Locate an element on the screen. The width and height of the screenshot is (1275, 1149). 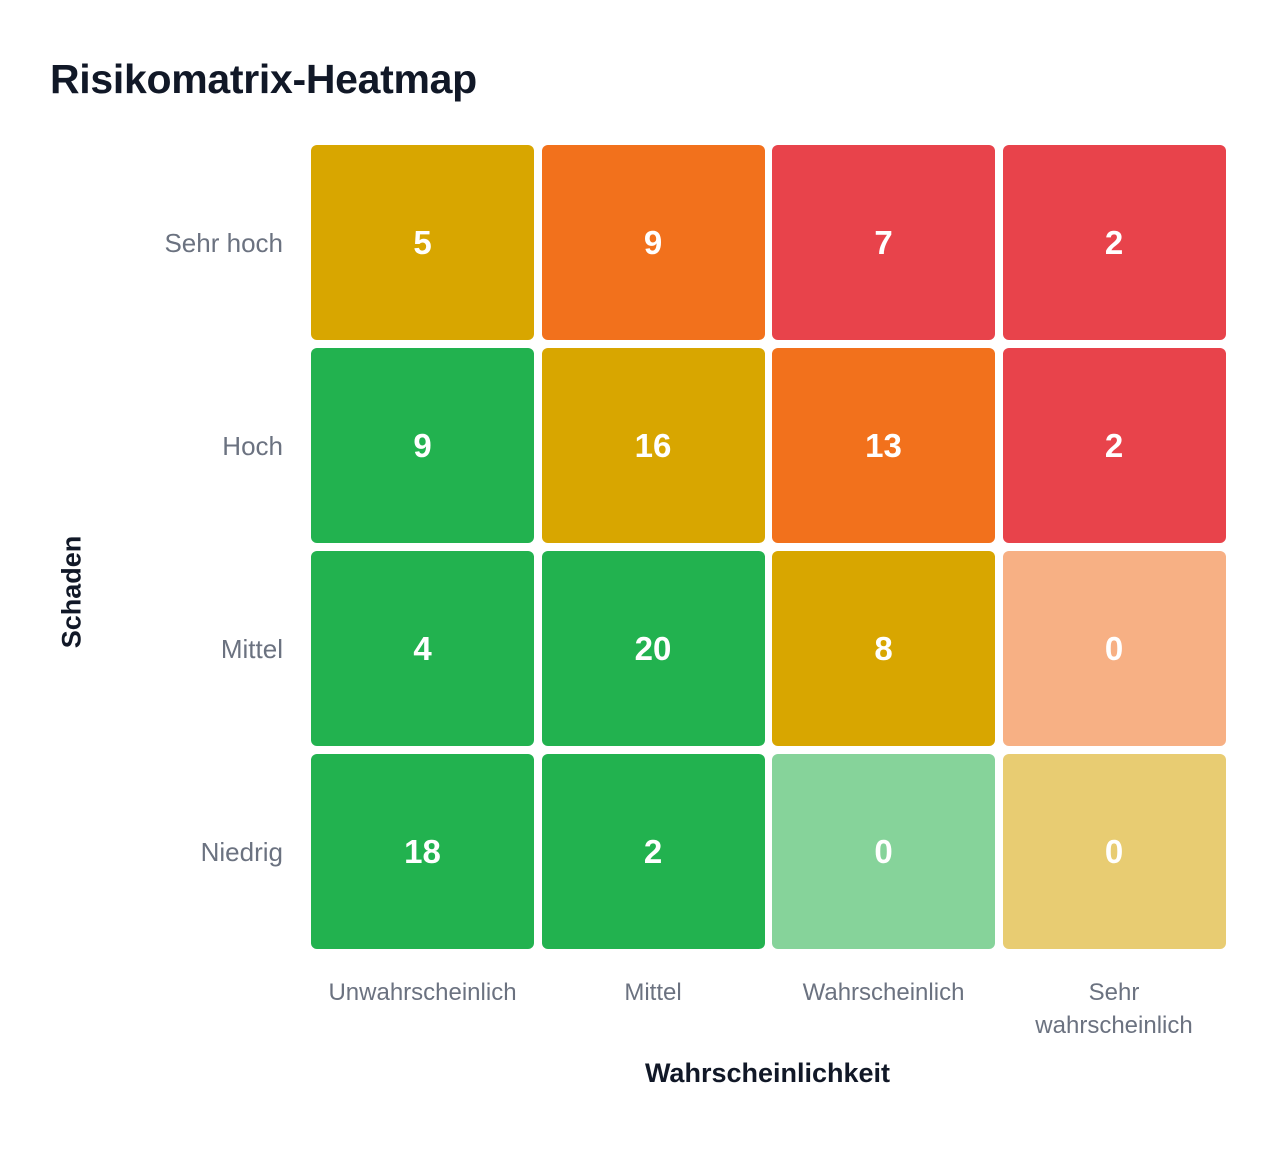
heatmap-cell: 16 is located at coordinates (653, 445).